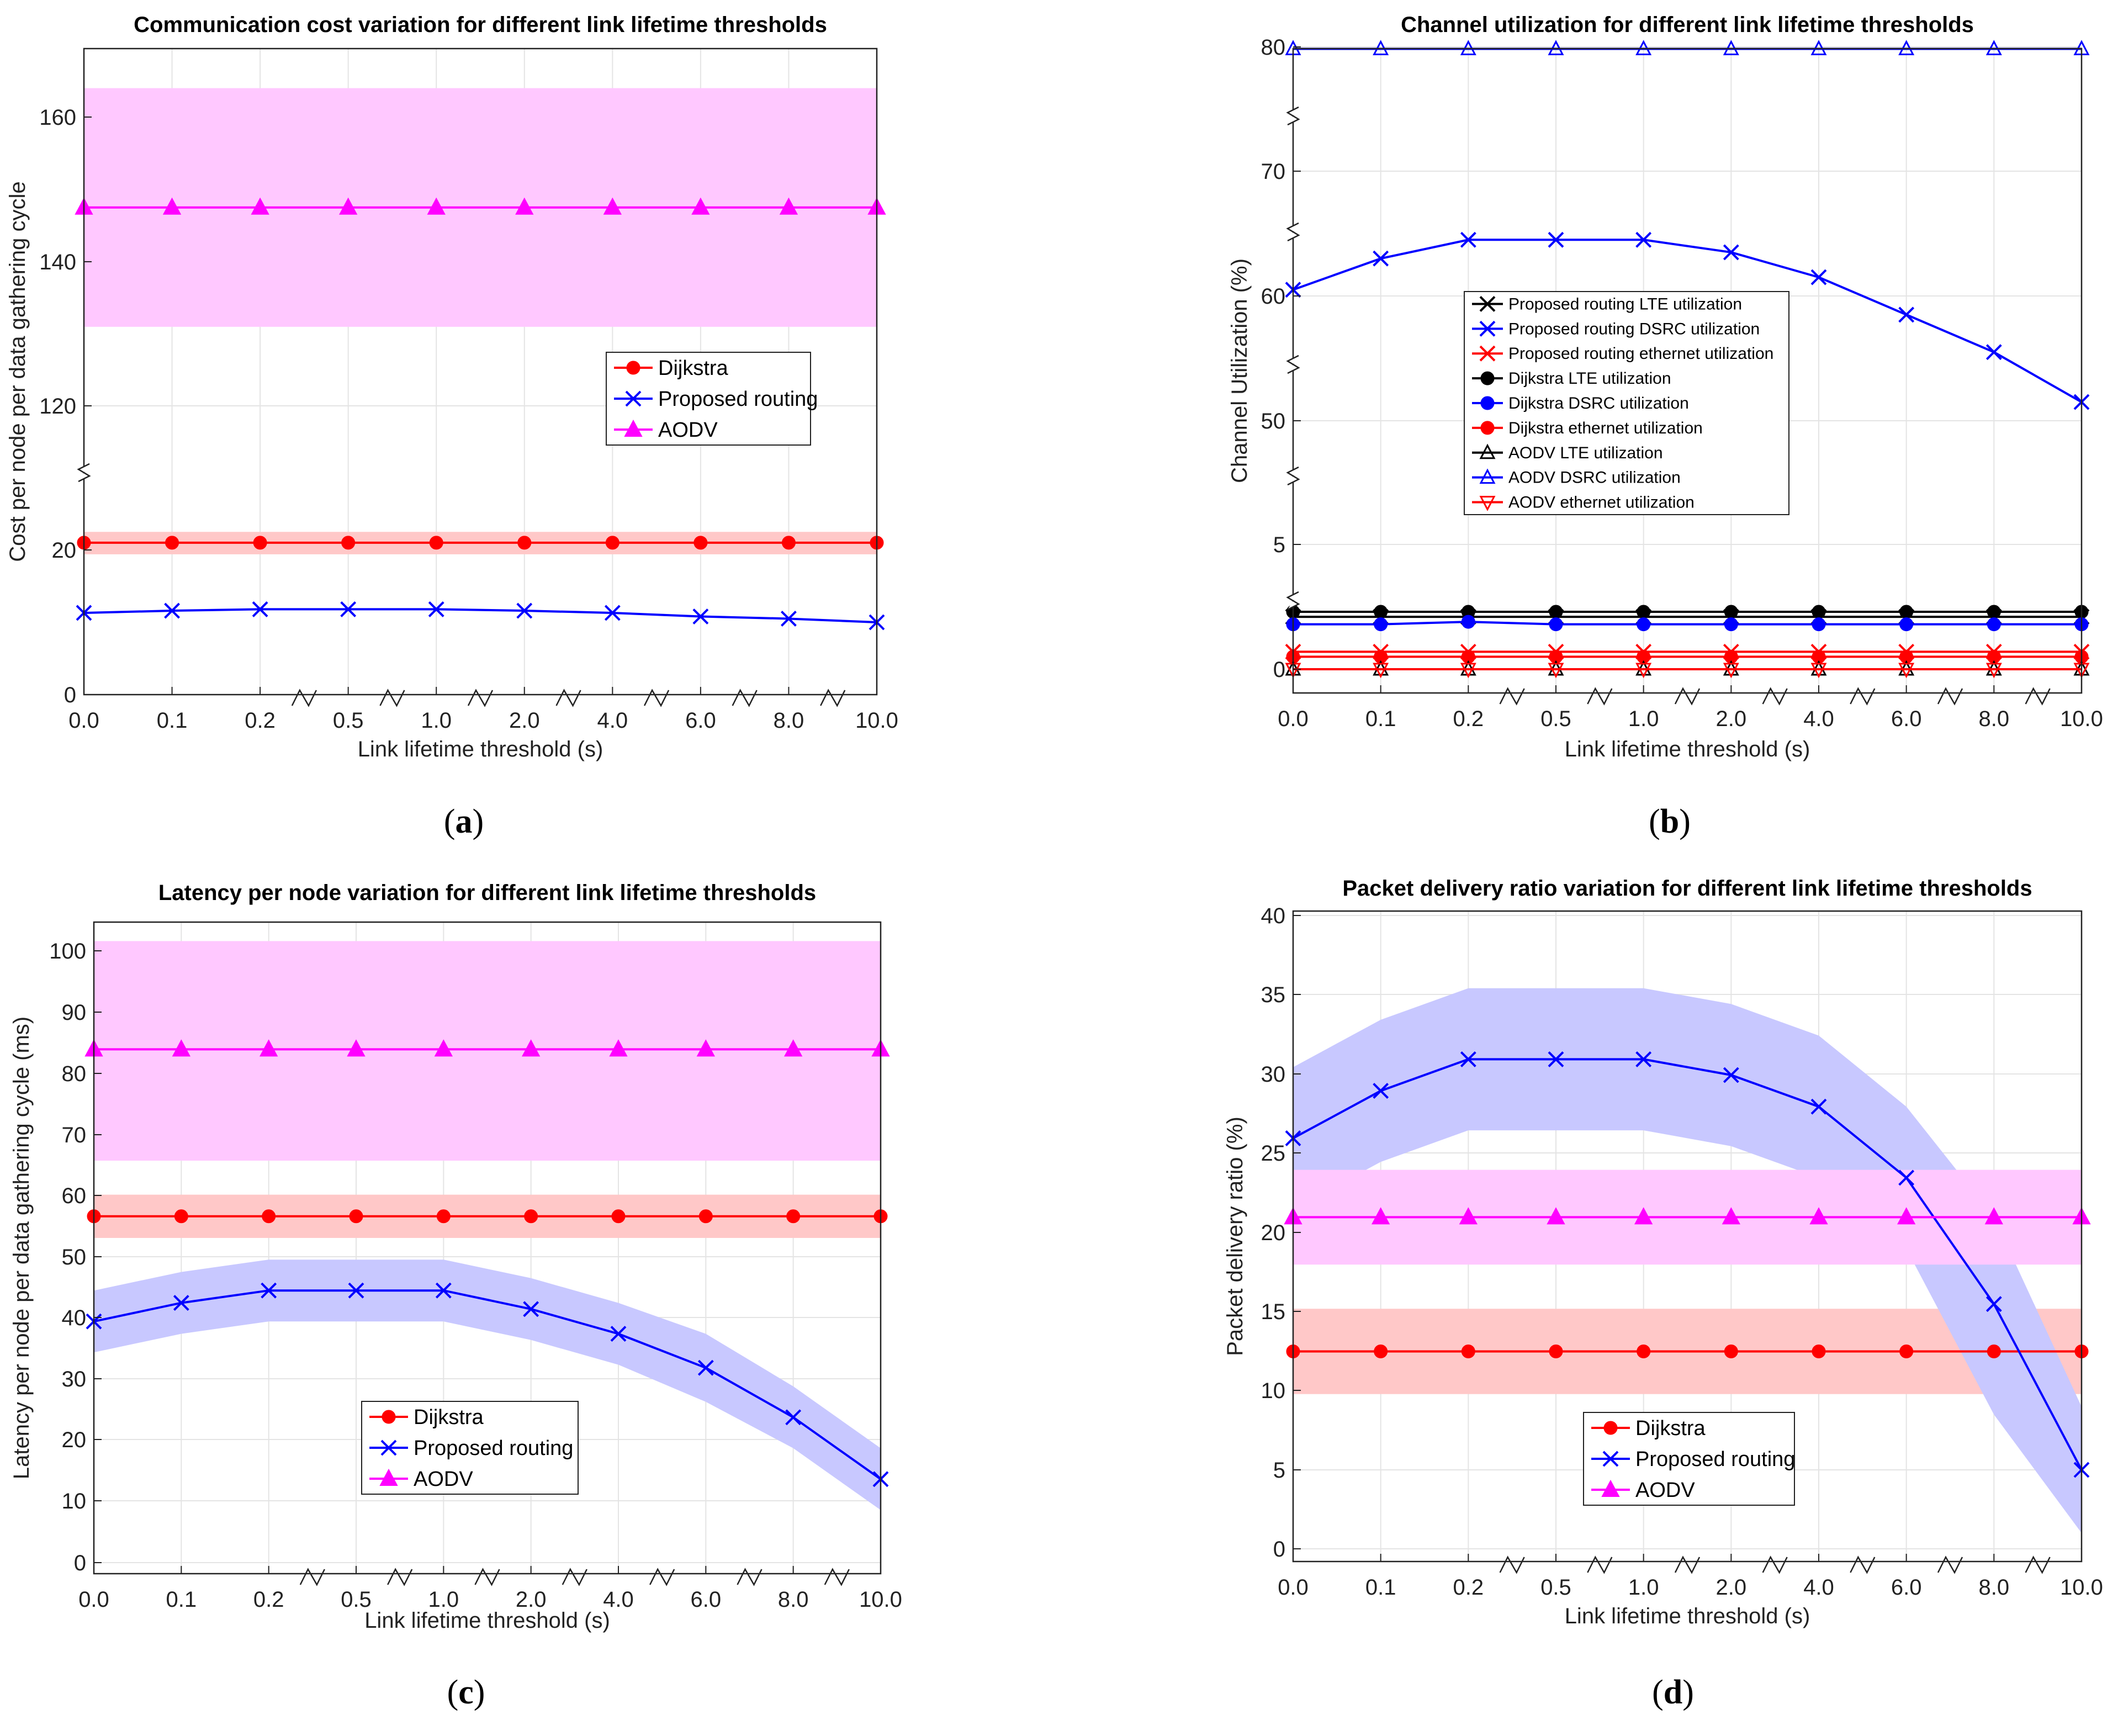 The height and width of the screenshot is (1736, 2118). Describe the element at coordinates (449, 1417) in the screenshot. I see `legend-entry: Dijkstra` at that location.